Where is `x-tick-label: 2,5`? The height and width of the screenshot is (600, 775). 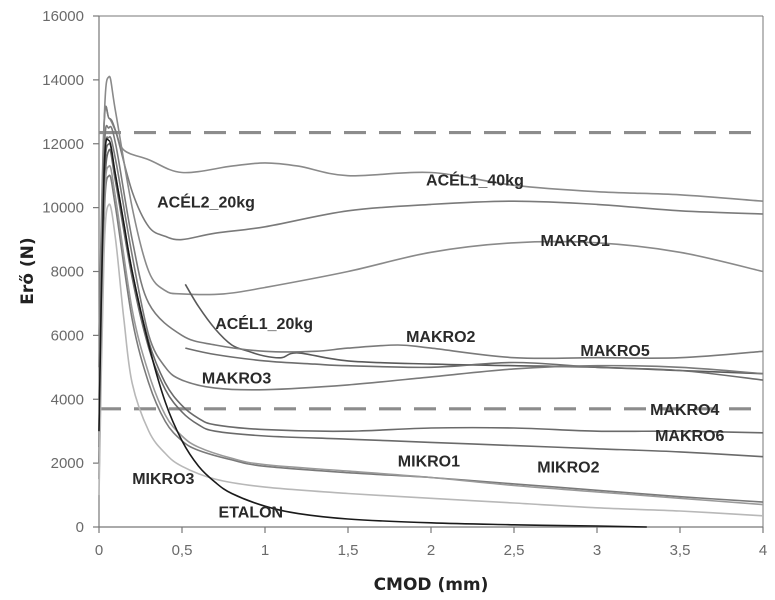 x-tick-label: 2,5 is located at coordinates (514, 550).